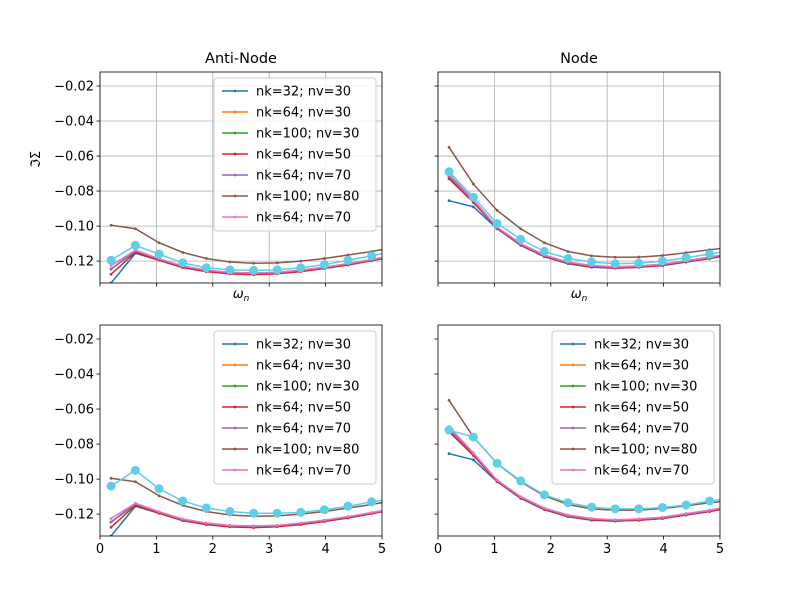 The image size is (800, 600). What do you see at coordinates (156, 549) in the screenshot?
I see `x-tick-label: 1` at bounding box center [156, 549].